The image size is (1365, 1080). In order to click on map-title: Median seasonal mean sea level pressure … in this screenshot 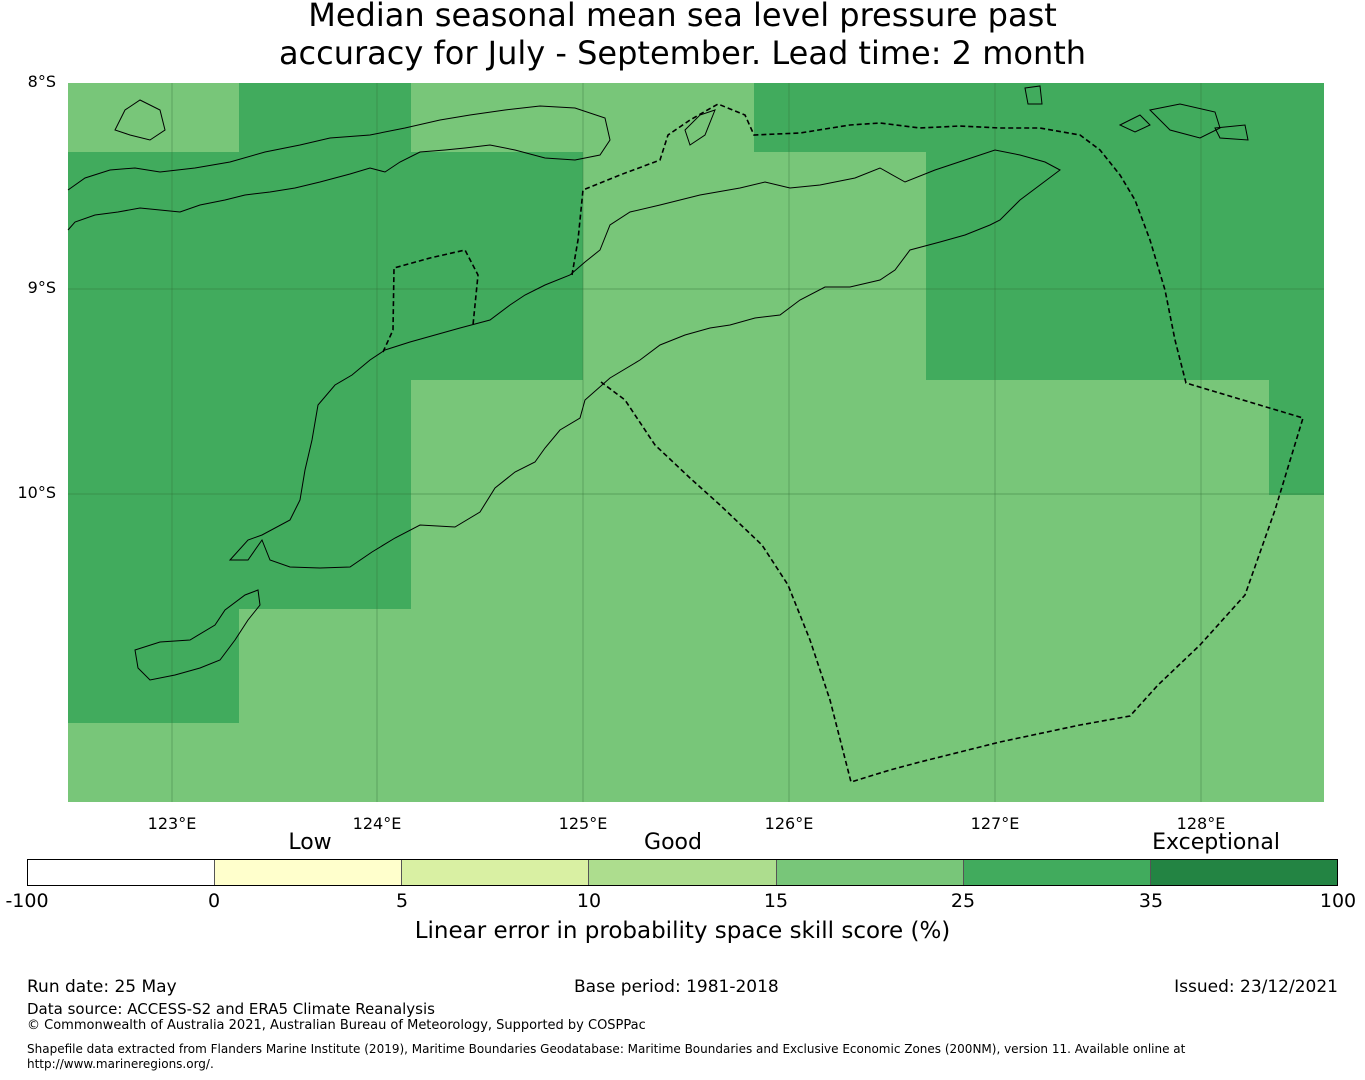, I will do `click(682, 36)`.